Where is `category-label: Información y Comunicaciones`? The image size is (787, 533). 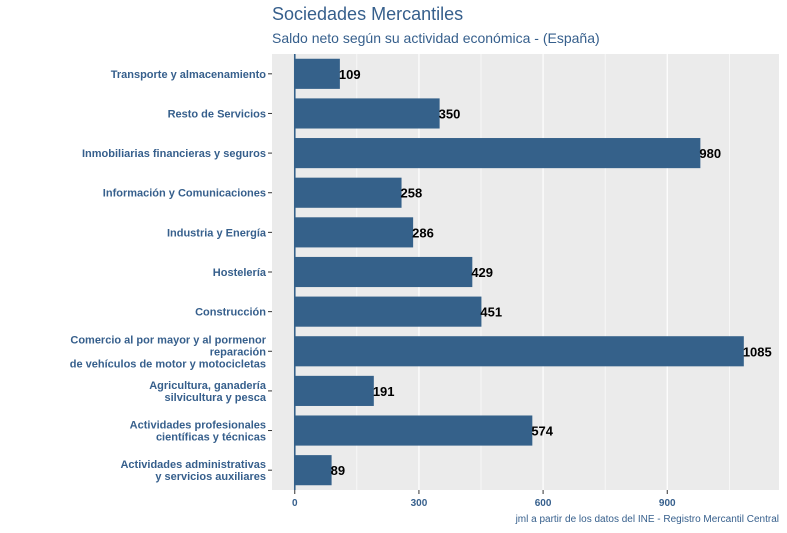
category-label: Información y Comunicaciones is located at coordinates (184, 194).